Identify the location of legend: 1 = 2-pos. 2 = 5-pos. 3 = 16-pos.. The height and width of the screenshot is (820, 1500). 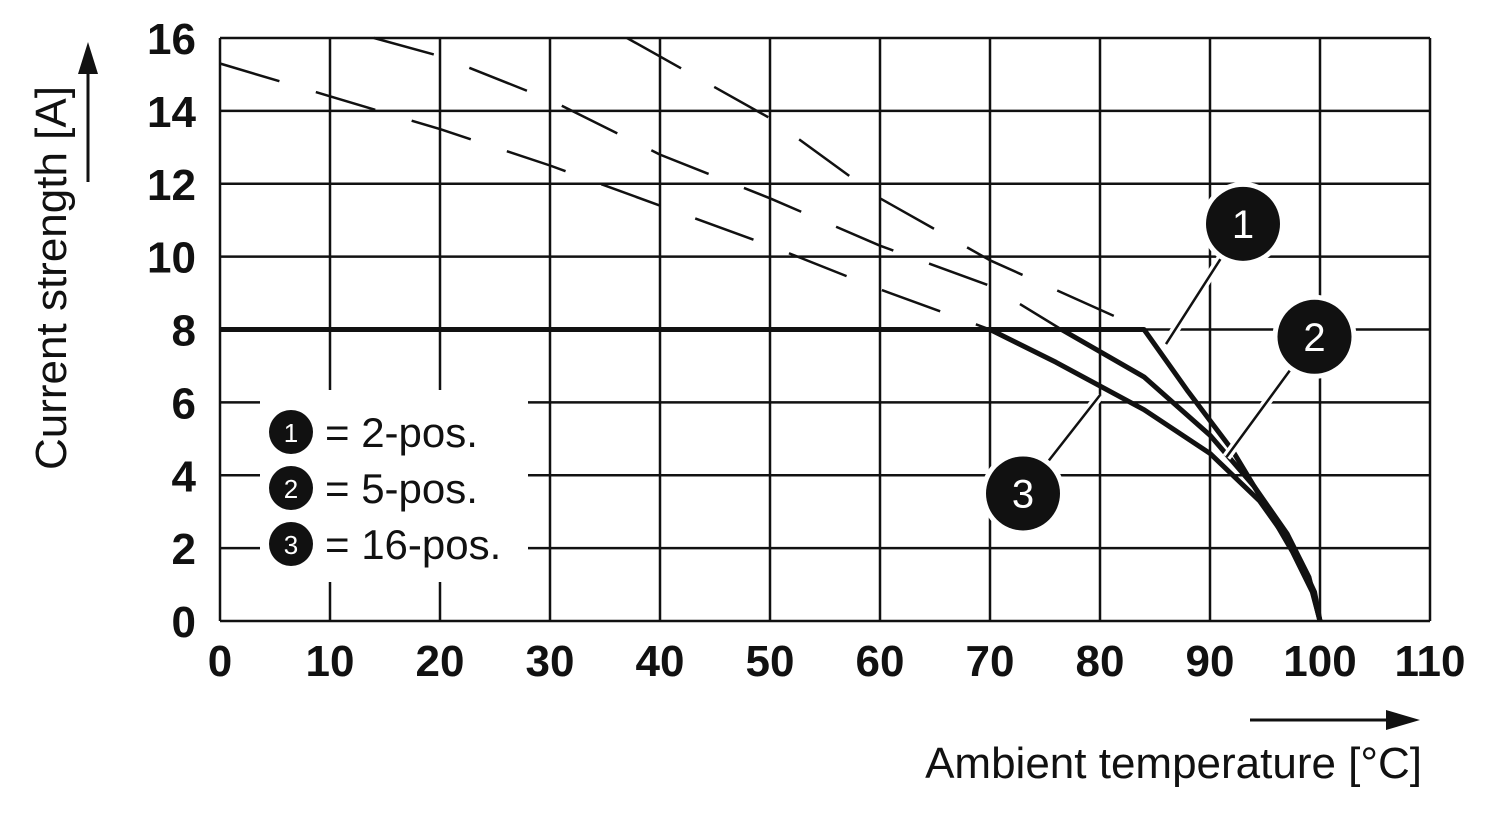
(394, 486).